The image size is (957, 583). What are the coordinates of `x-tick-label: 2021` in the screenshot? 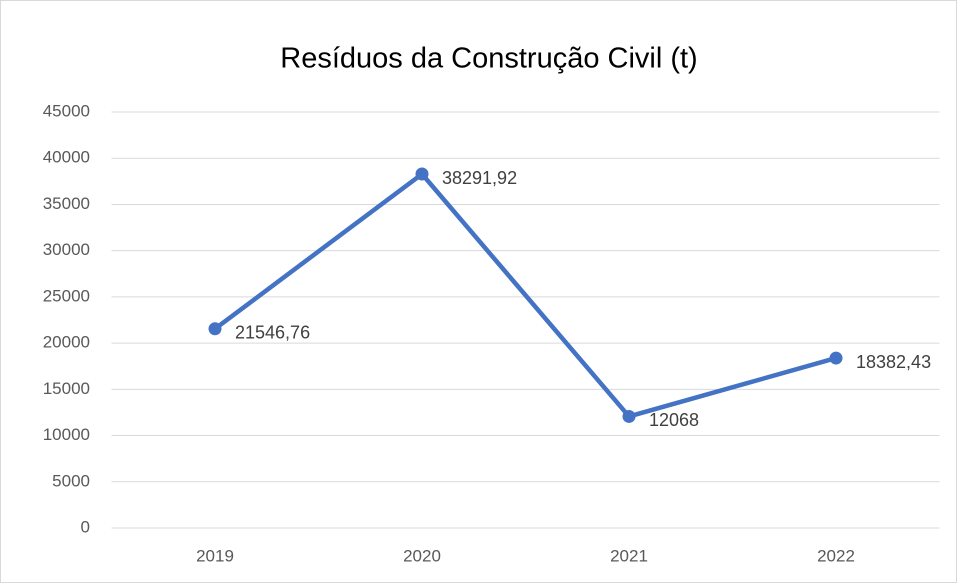 It's located at (629, 555).